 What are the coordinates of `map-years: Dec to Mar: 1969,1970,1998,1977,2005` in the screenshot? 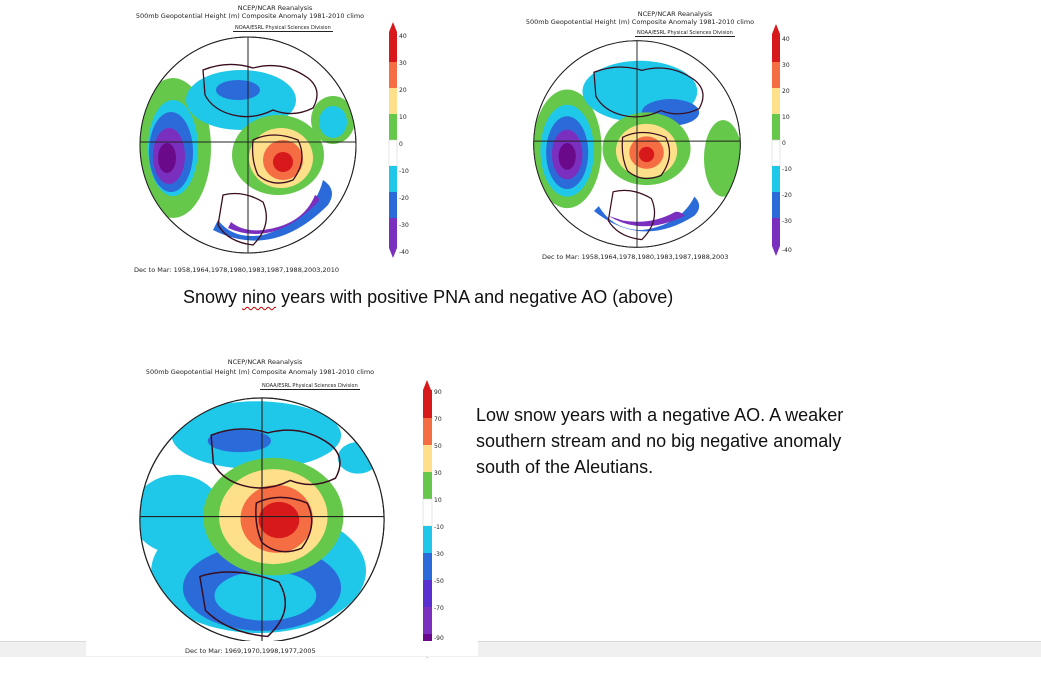 It's located at (250, 651).